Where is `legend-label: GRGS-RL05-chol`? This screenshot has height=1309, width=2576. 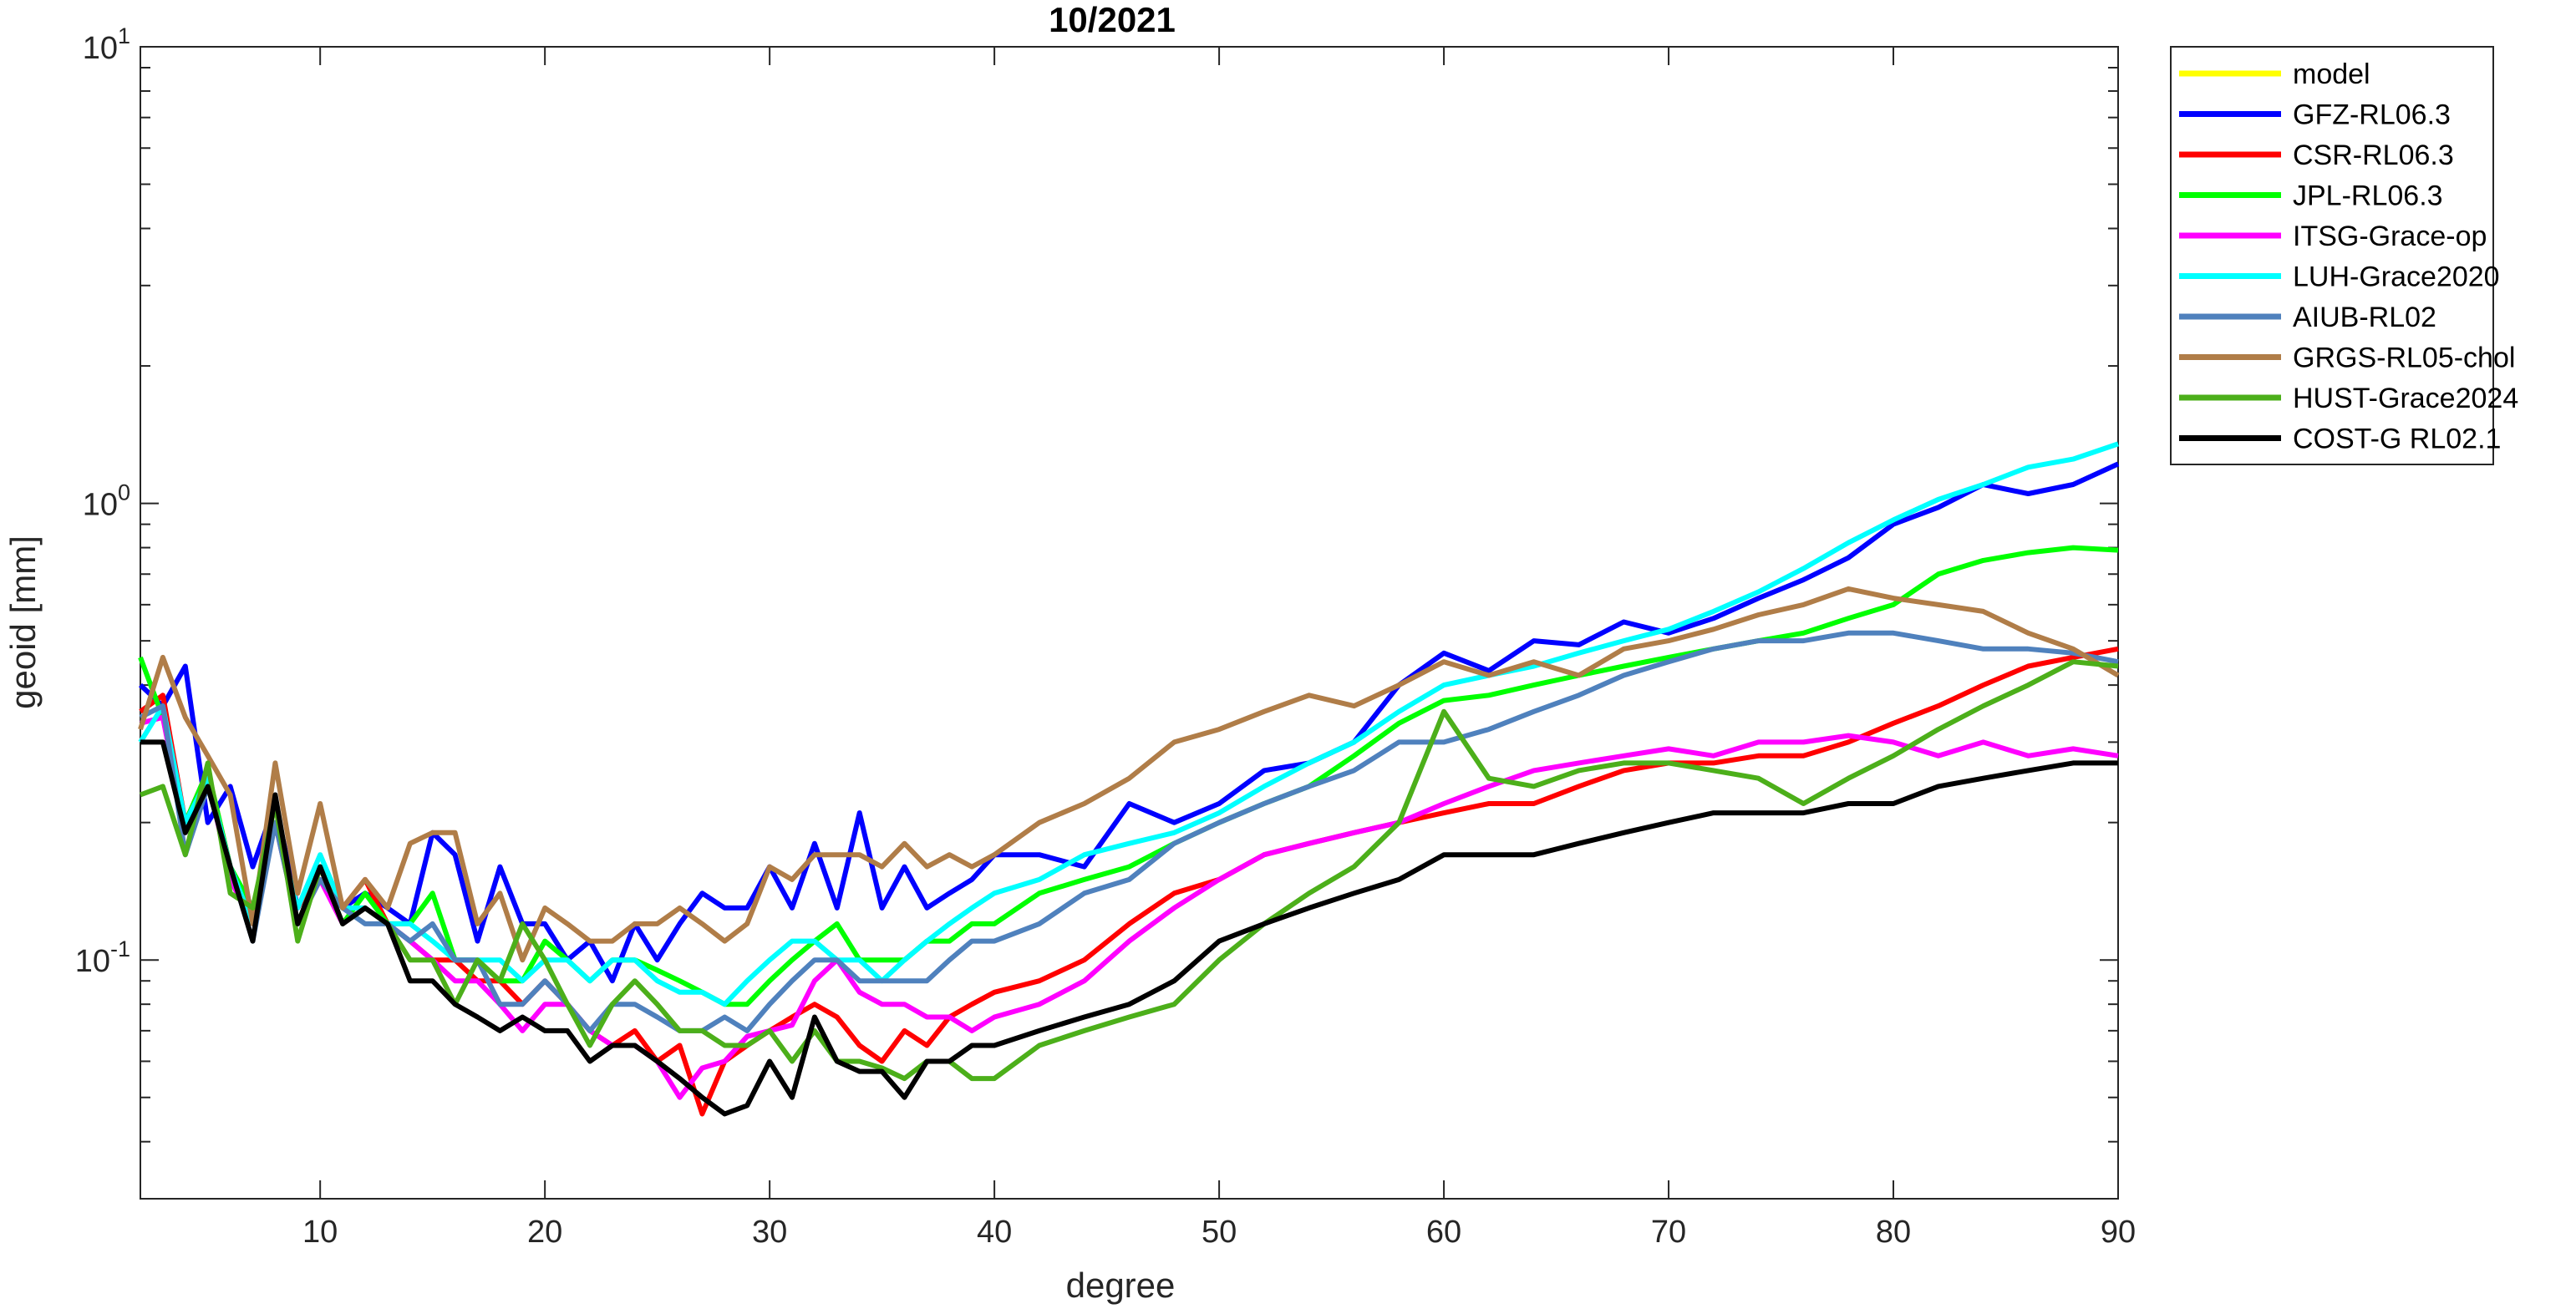
legend-label: GRGS-RL05-chol is located at coordinates (2404, 358).